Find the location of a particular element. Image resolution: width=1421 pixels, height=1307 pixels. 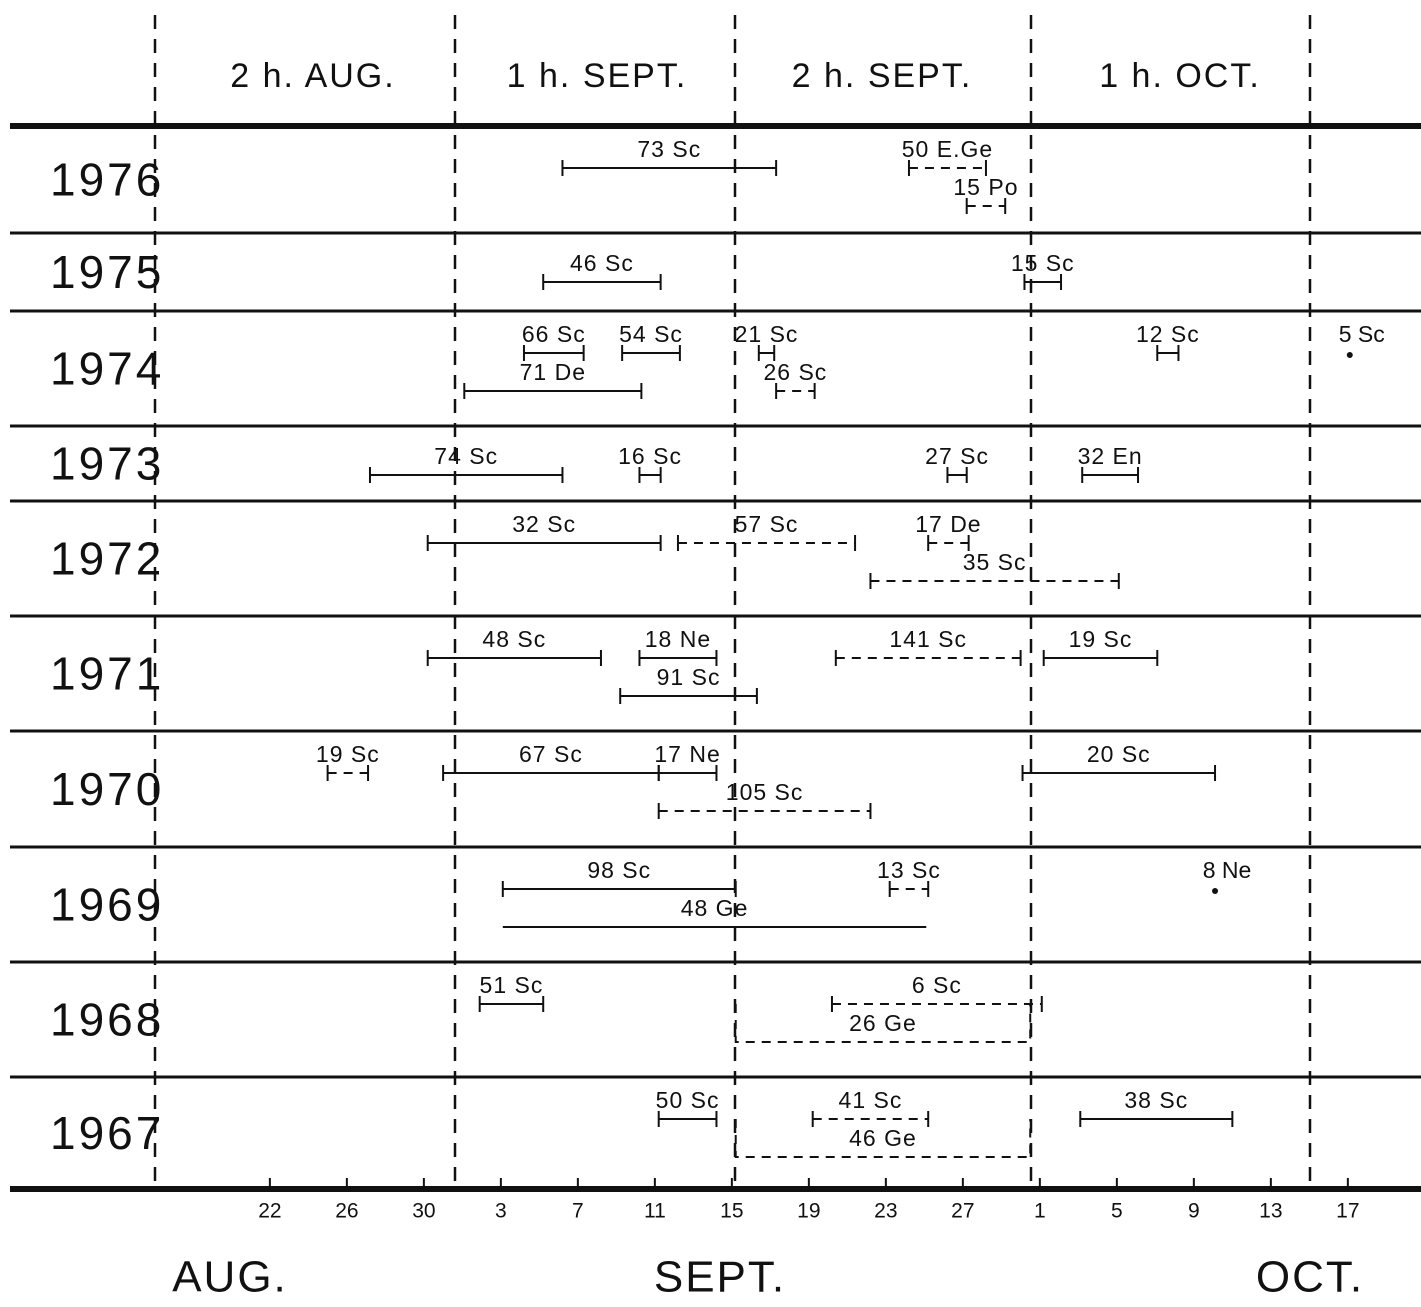

year-label: 1973 is located at coordinates (107, 464).